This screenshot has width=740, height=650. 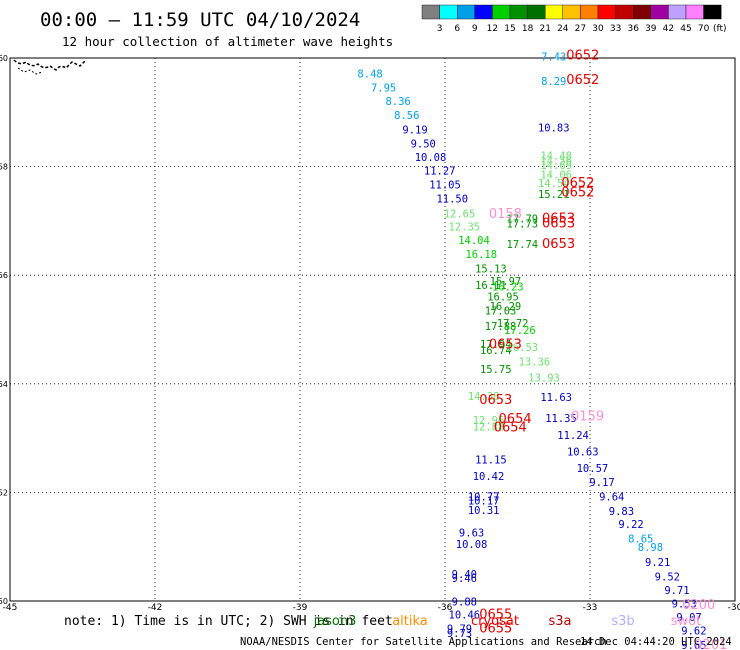 What do you see at coordinates (4, 330) in the screenshot?
I see `y-axis-ticks: 50 52 54 56 58 60` at bounding box center [4, 330].